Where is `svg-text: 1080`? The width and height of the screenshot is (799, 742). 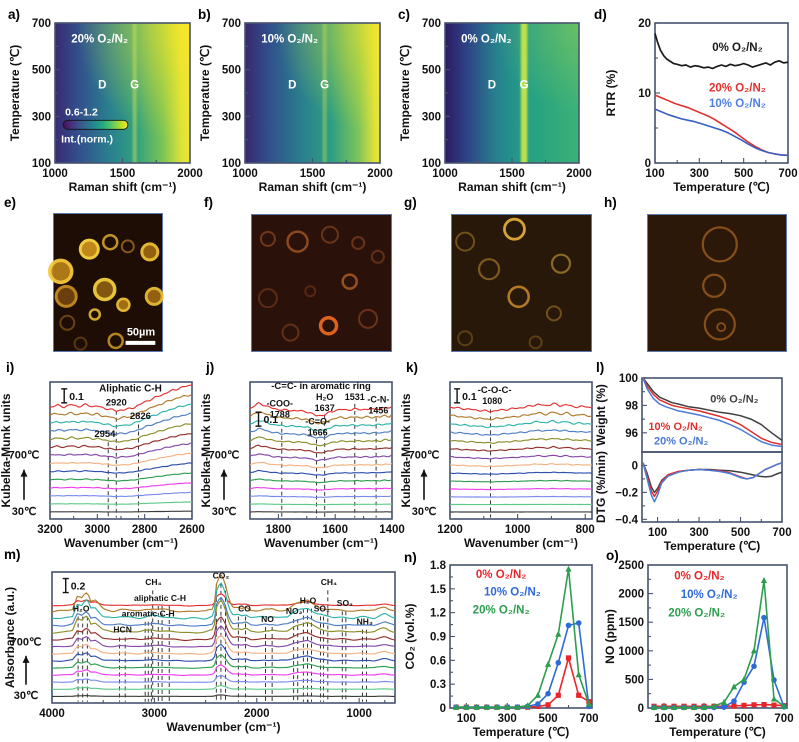 svg-text: 1080 is located at coordinates (492, 401).